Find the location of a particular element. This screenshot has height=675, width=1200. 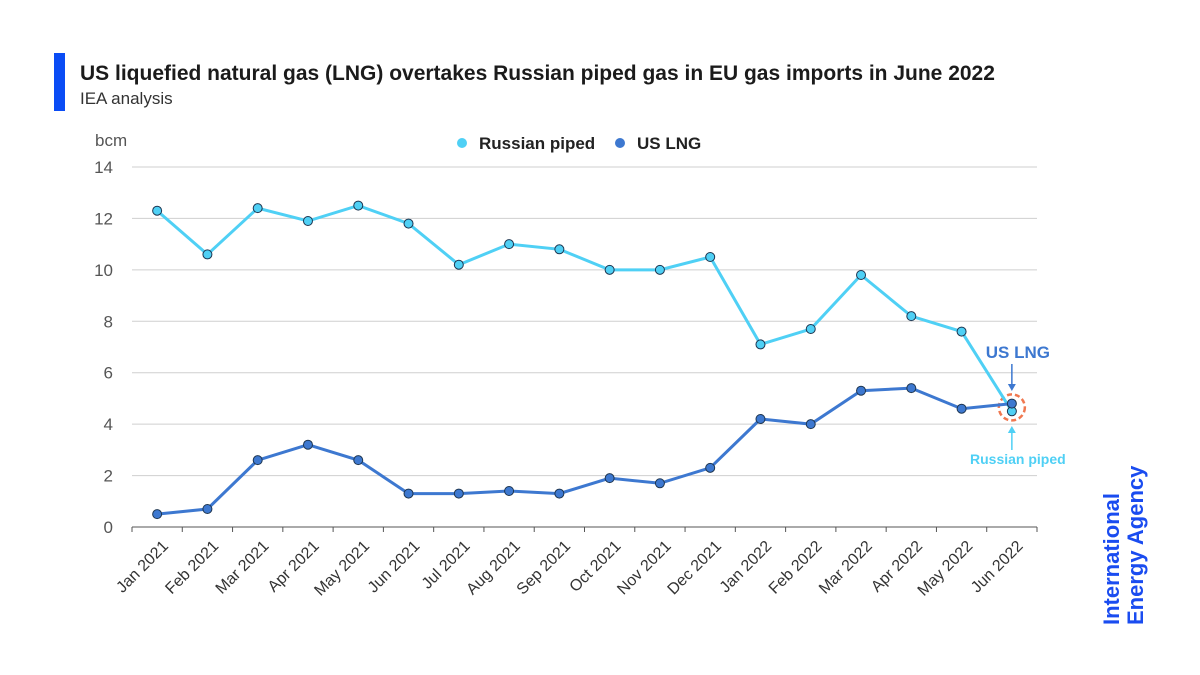

x-tick-label: Nov 2021 is located at coordinates (644, 568).